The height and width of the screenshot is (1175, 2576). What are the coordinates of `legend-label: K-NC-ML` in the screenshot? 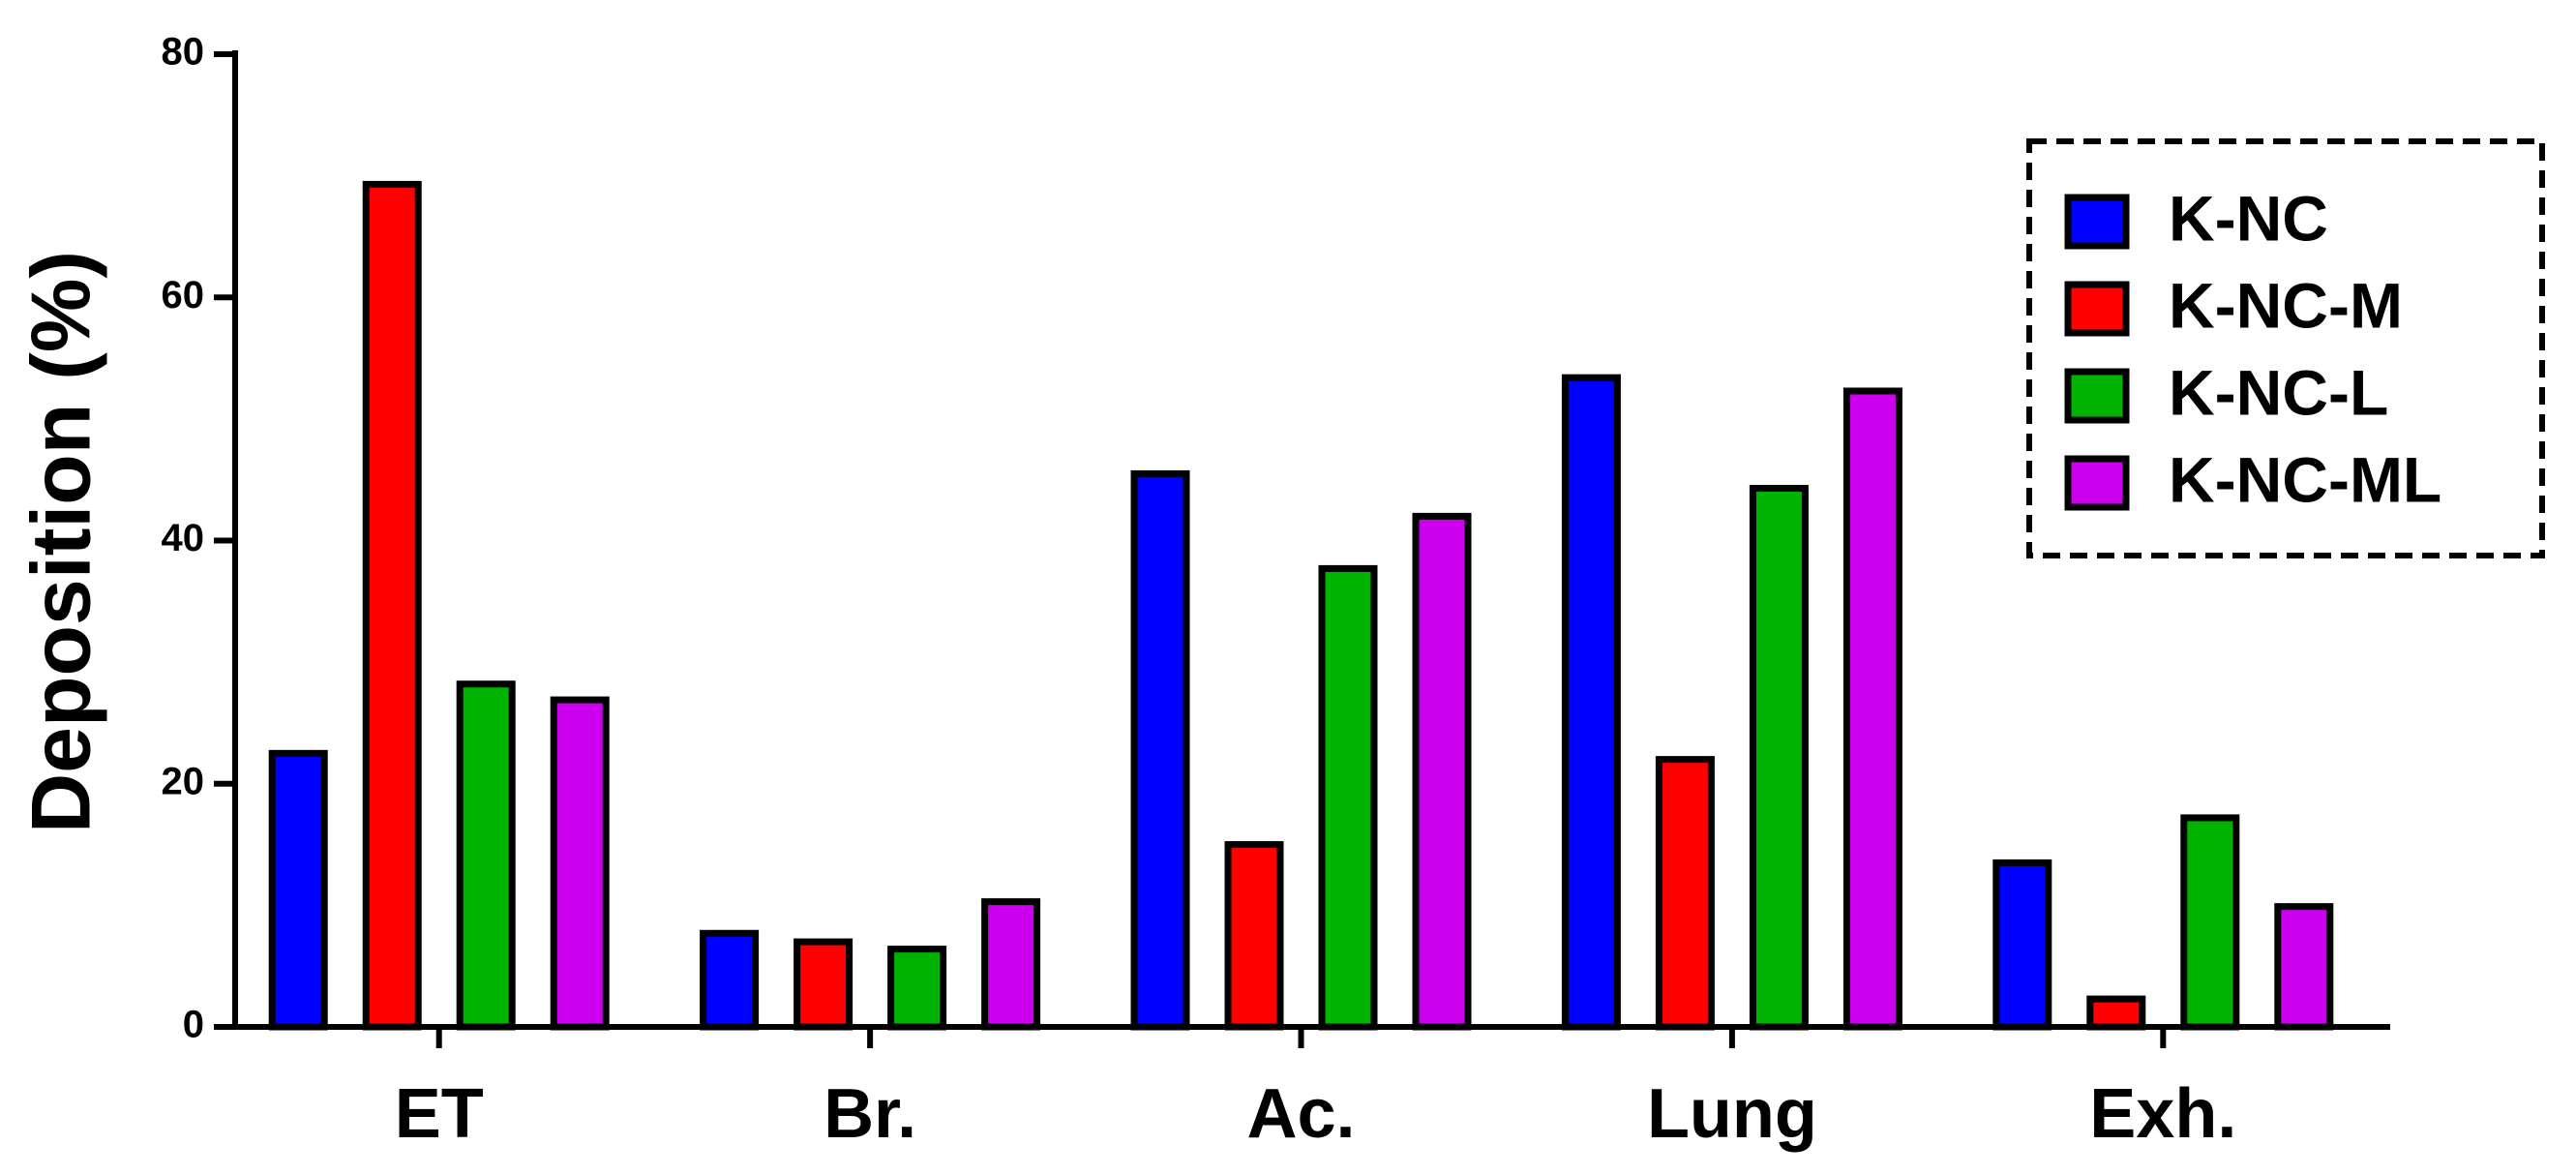 It's located at (2305, 479).